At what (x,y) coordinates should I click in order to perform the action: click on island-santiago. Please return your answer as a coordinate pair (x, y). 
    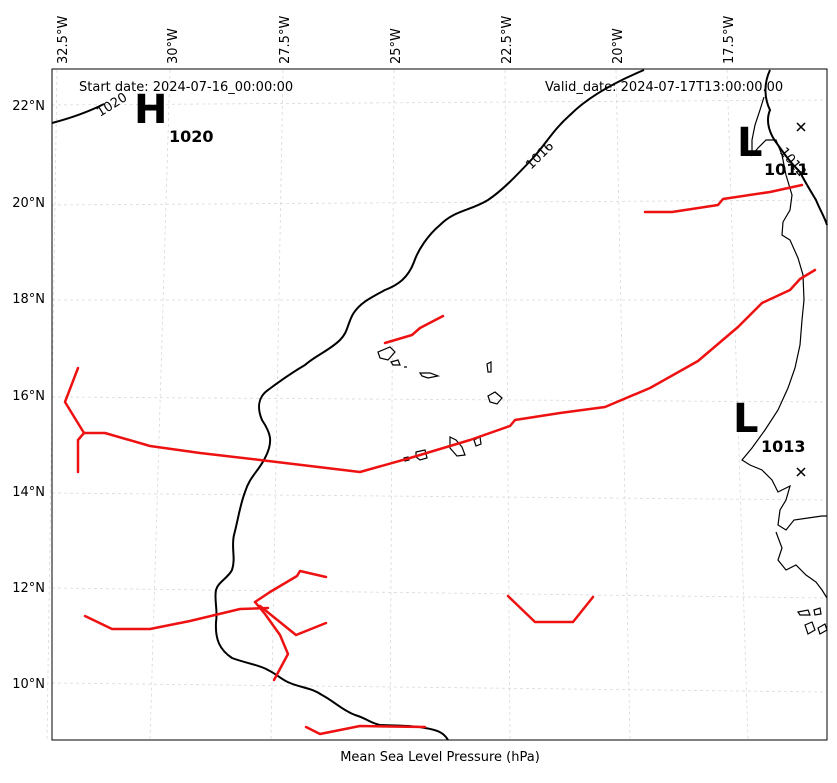
    Looking at the image, I should click on (457, 446).